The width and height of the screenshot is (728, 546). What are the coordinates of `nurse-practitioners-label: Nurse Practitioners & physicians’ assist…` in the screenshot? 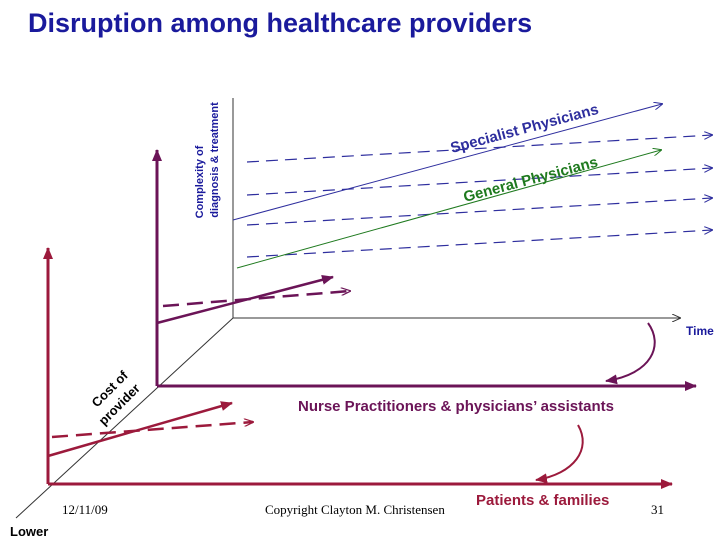 It's located at (456, 406).